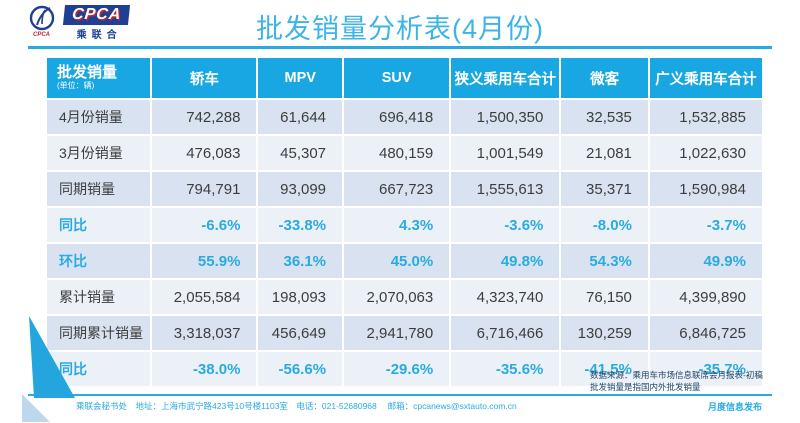  Describe the element at coordinates (505, 117) in the screenshot. I see `table-cell: 1,500,350` at that location.